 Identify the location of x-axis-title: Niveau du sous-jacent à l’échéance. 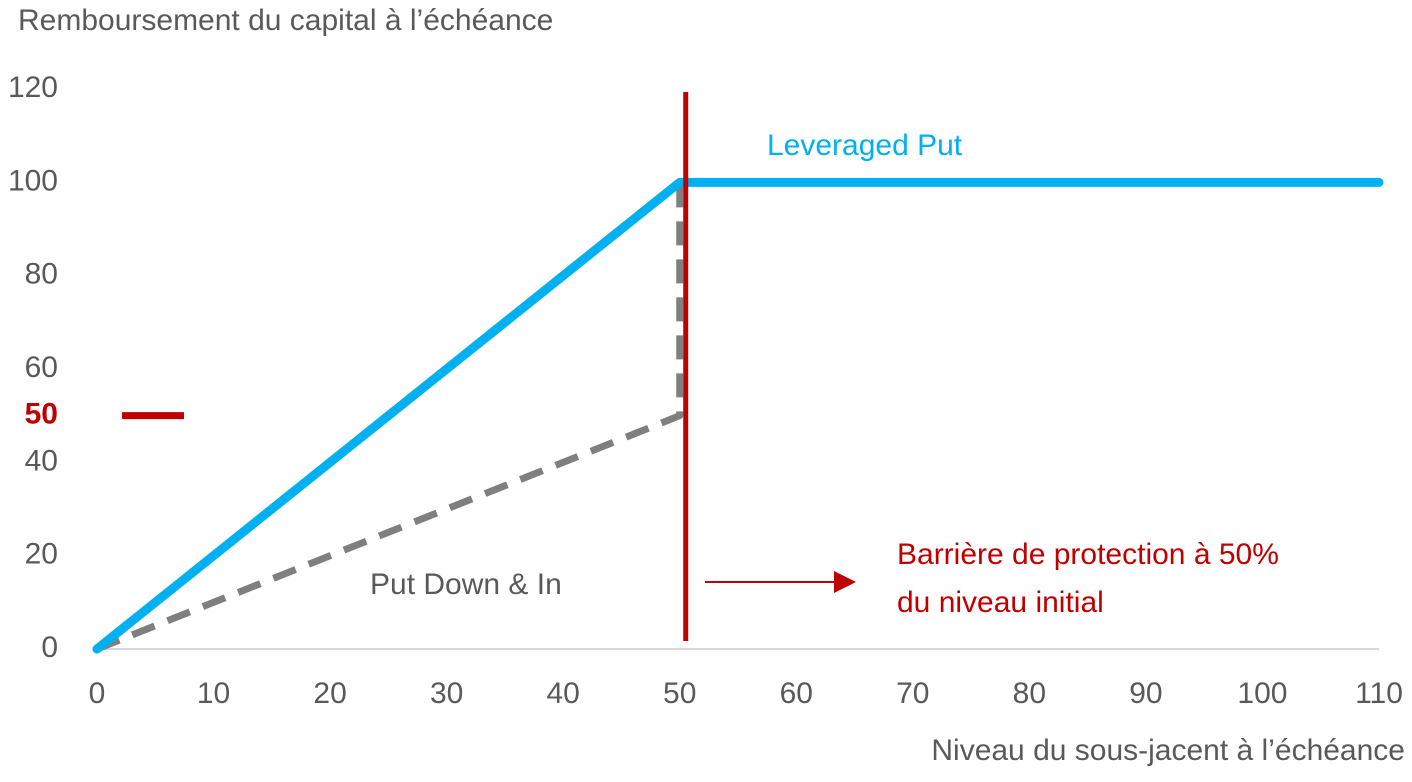
(1168, 750).